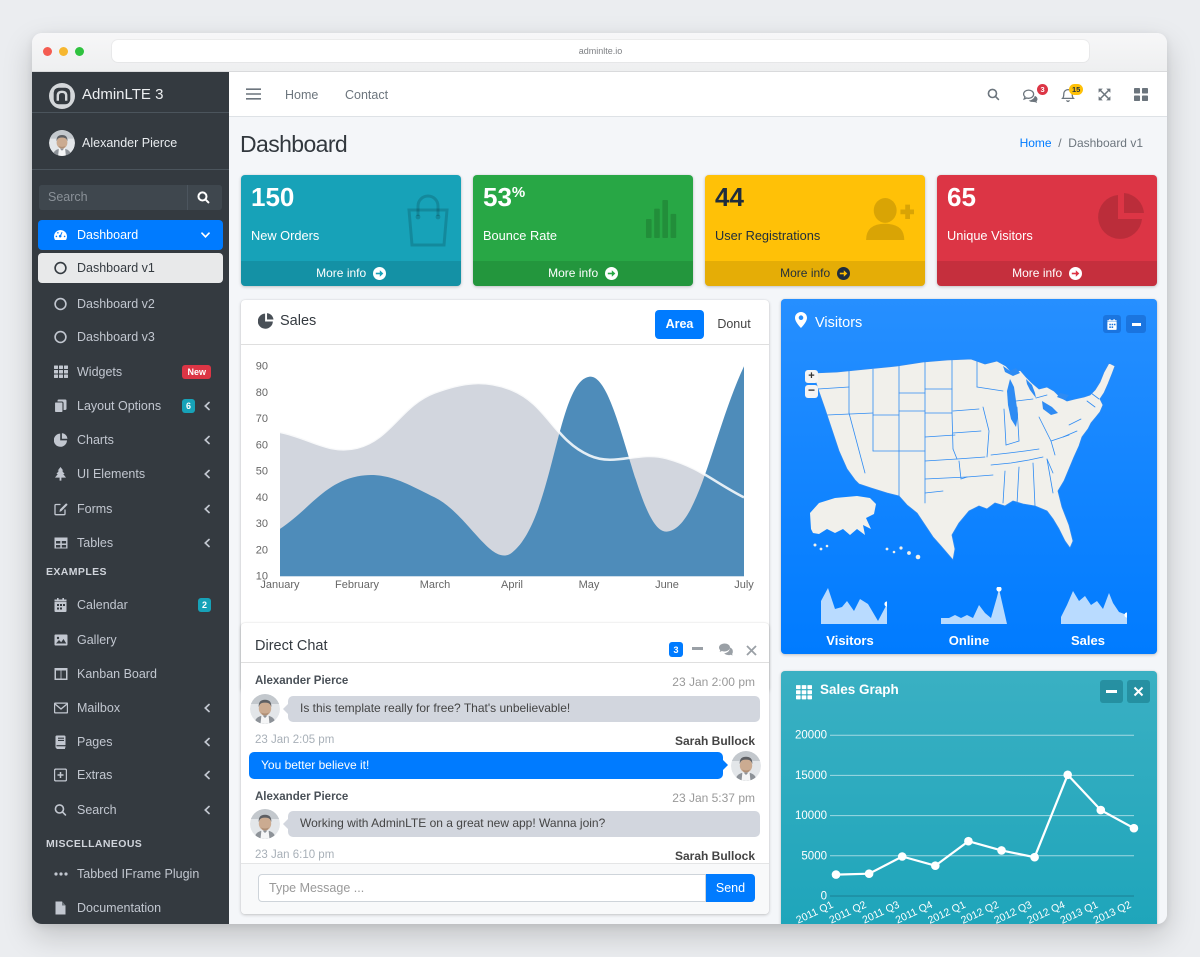  I want to click on svg-text: June, so click(667, 585).